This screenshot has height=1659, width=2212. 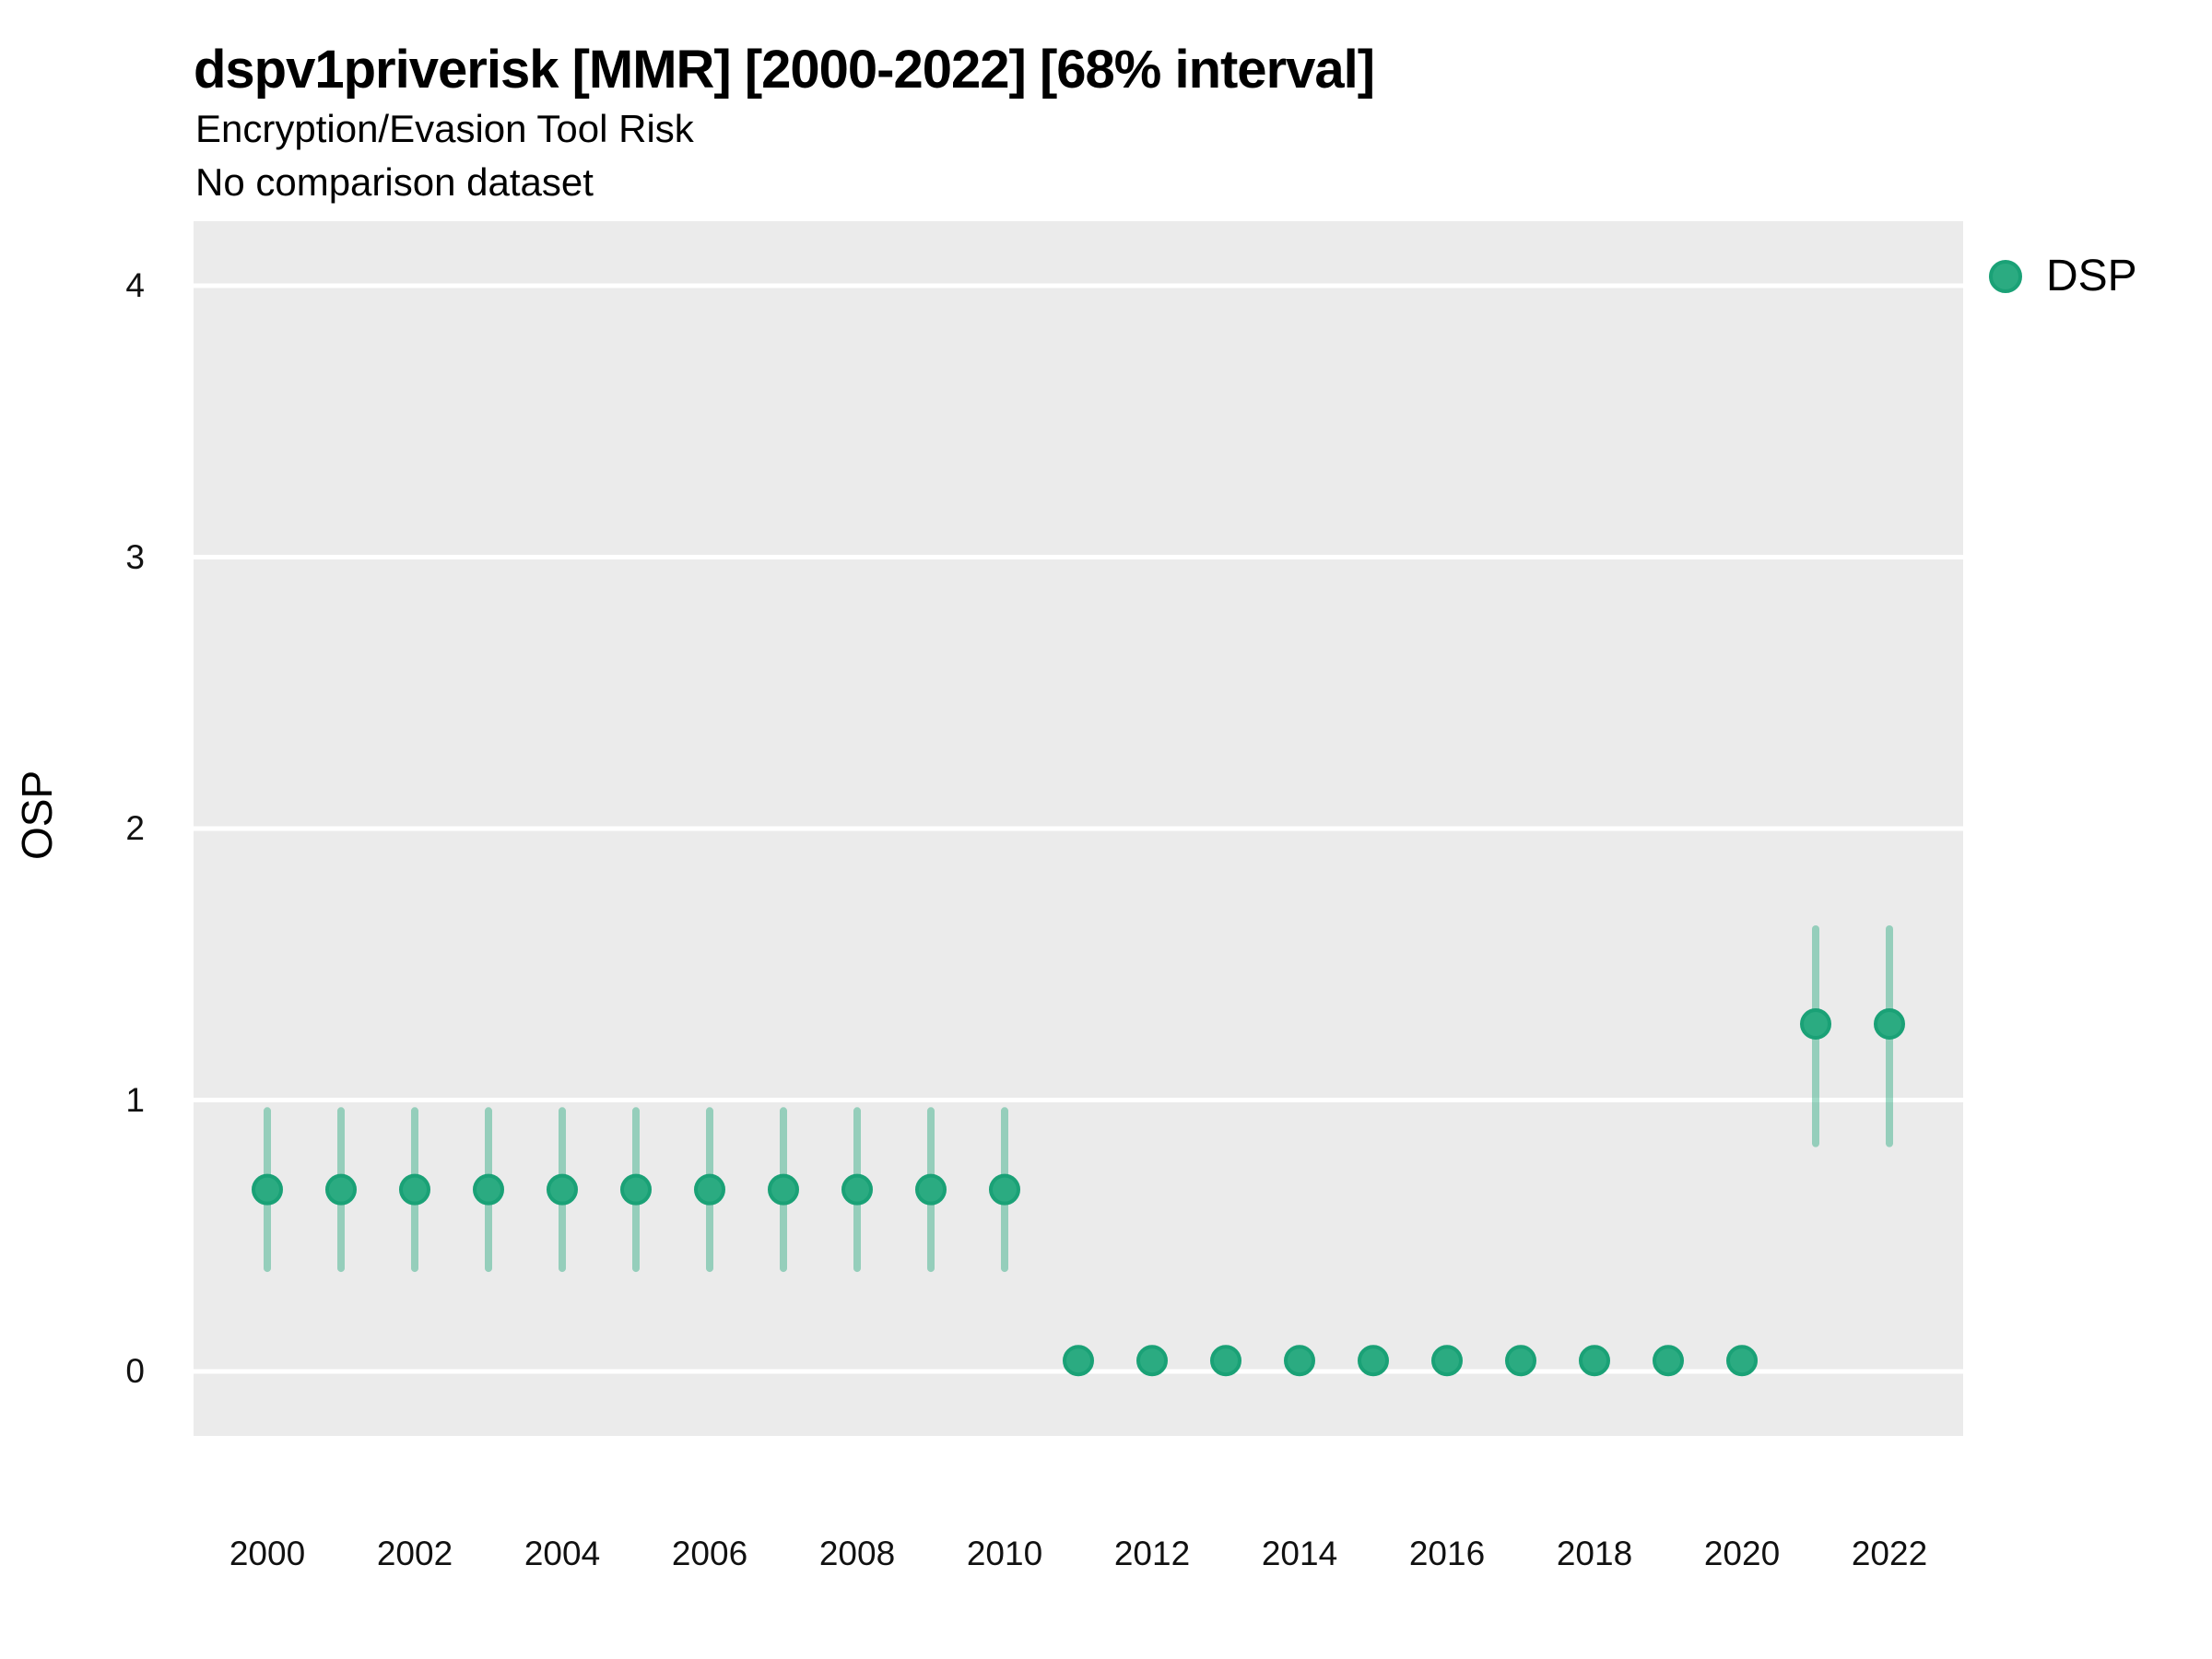 I want to click on chart-note: No comparison dataset, so click(x=394, y=182).